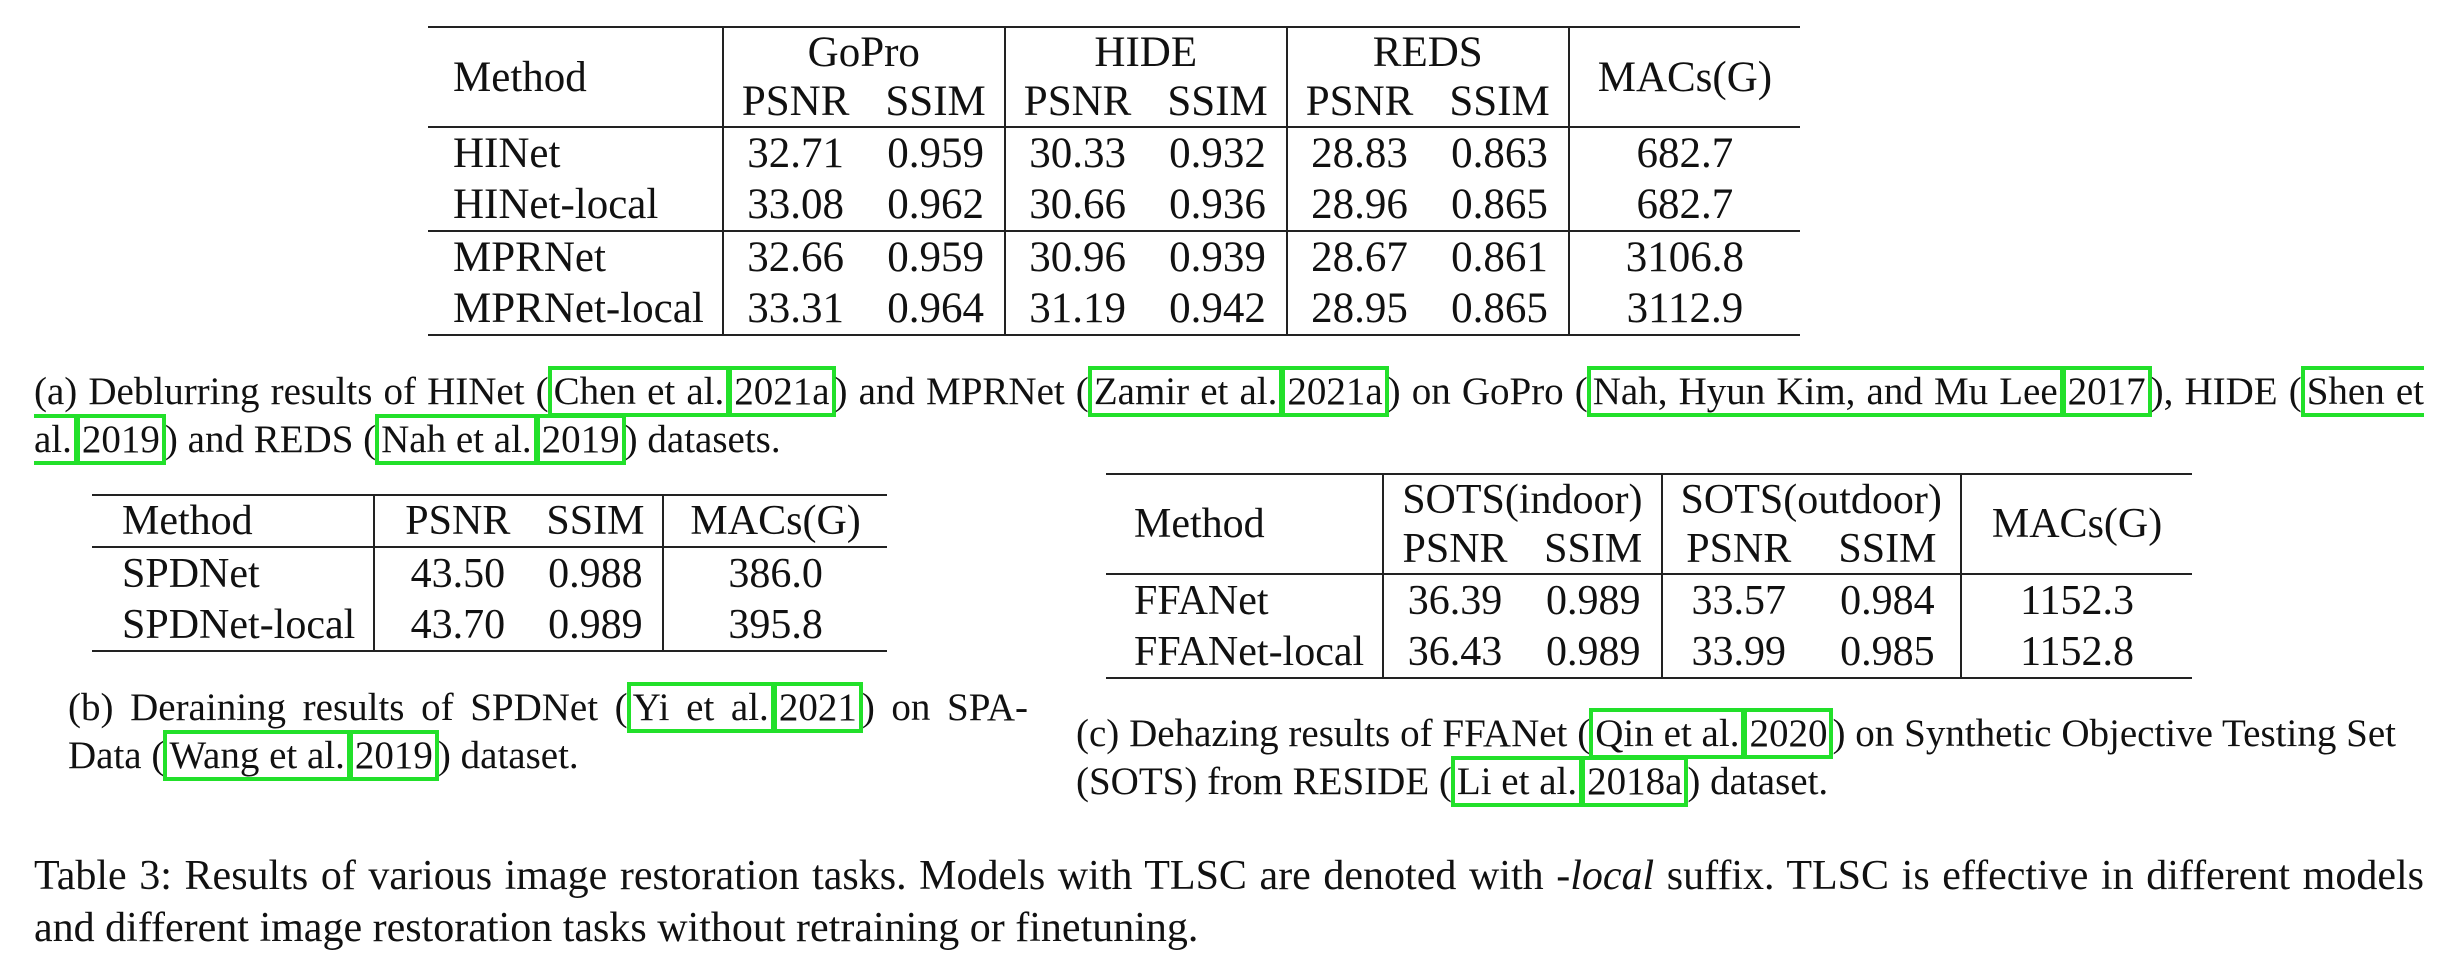 The image size is (2448, 964). What do you see at coordinates (1185, 391) in the screenshot?
I see `citation-link: Zamir et al.` at bounding box center [1185, 391].